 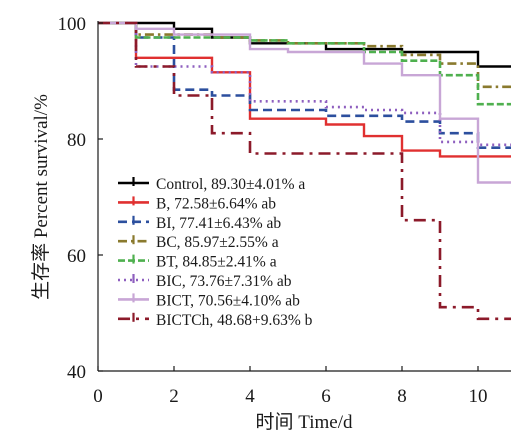 What do you see at coordinates (216, 203) in the screenshot?
I see `legend-label: B, 72.58±6.64% ab` at bounding box center [216, 203].